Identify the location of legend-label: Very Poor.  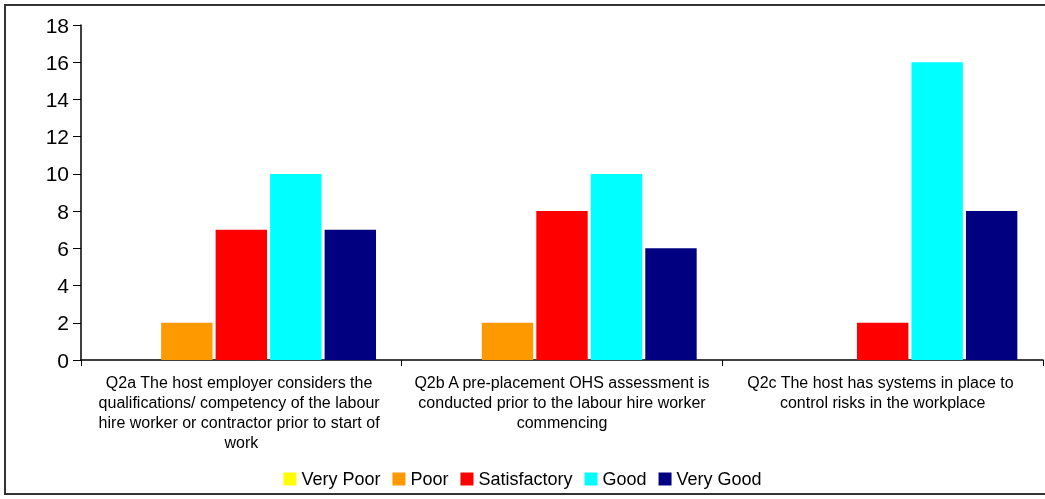
(341, 479).